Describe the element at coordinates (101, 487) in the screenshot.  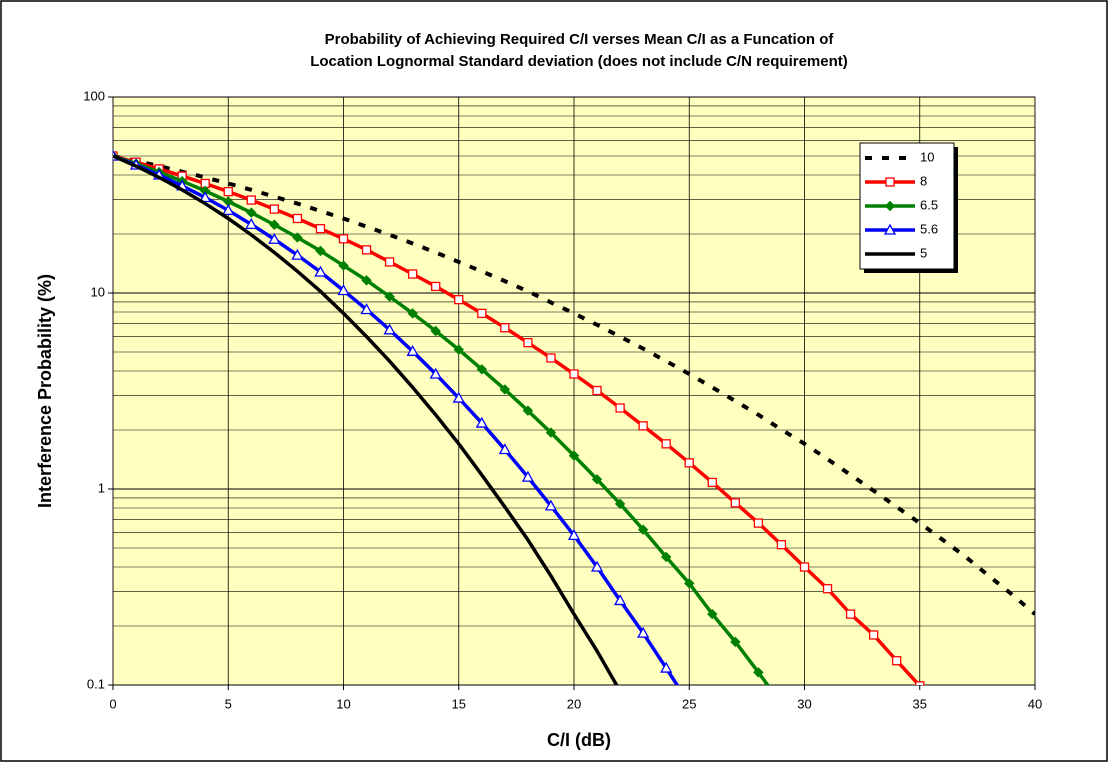
I see `y-tick-label: 1` at that location.